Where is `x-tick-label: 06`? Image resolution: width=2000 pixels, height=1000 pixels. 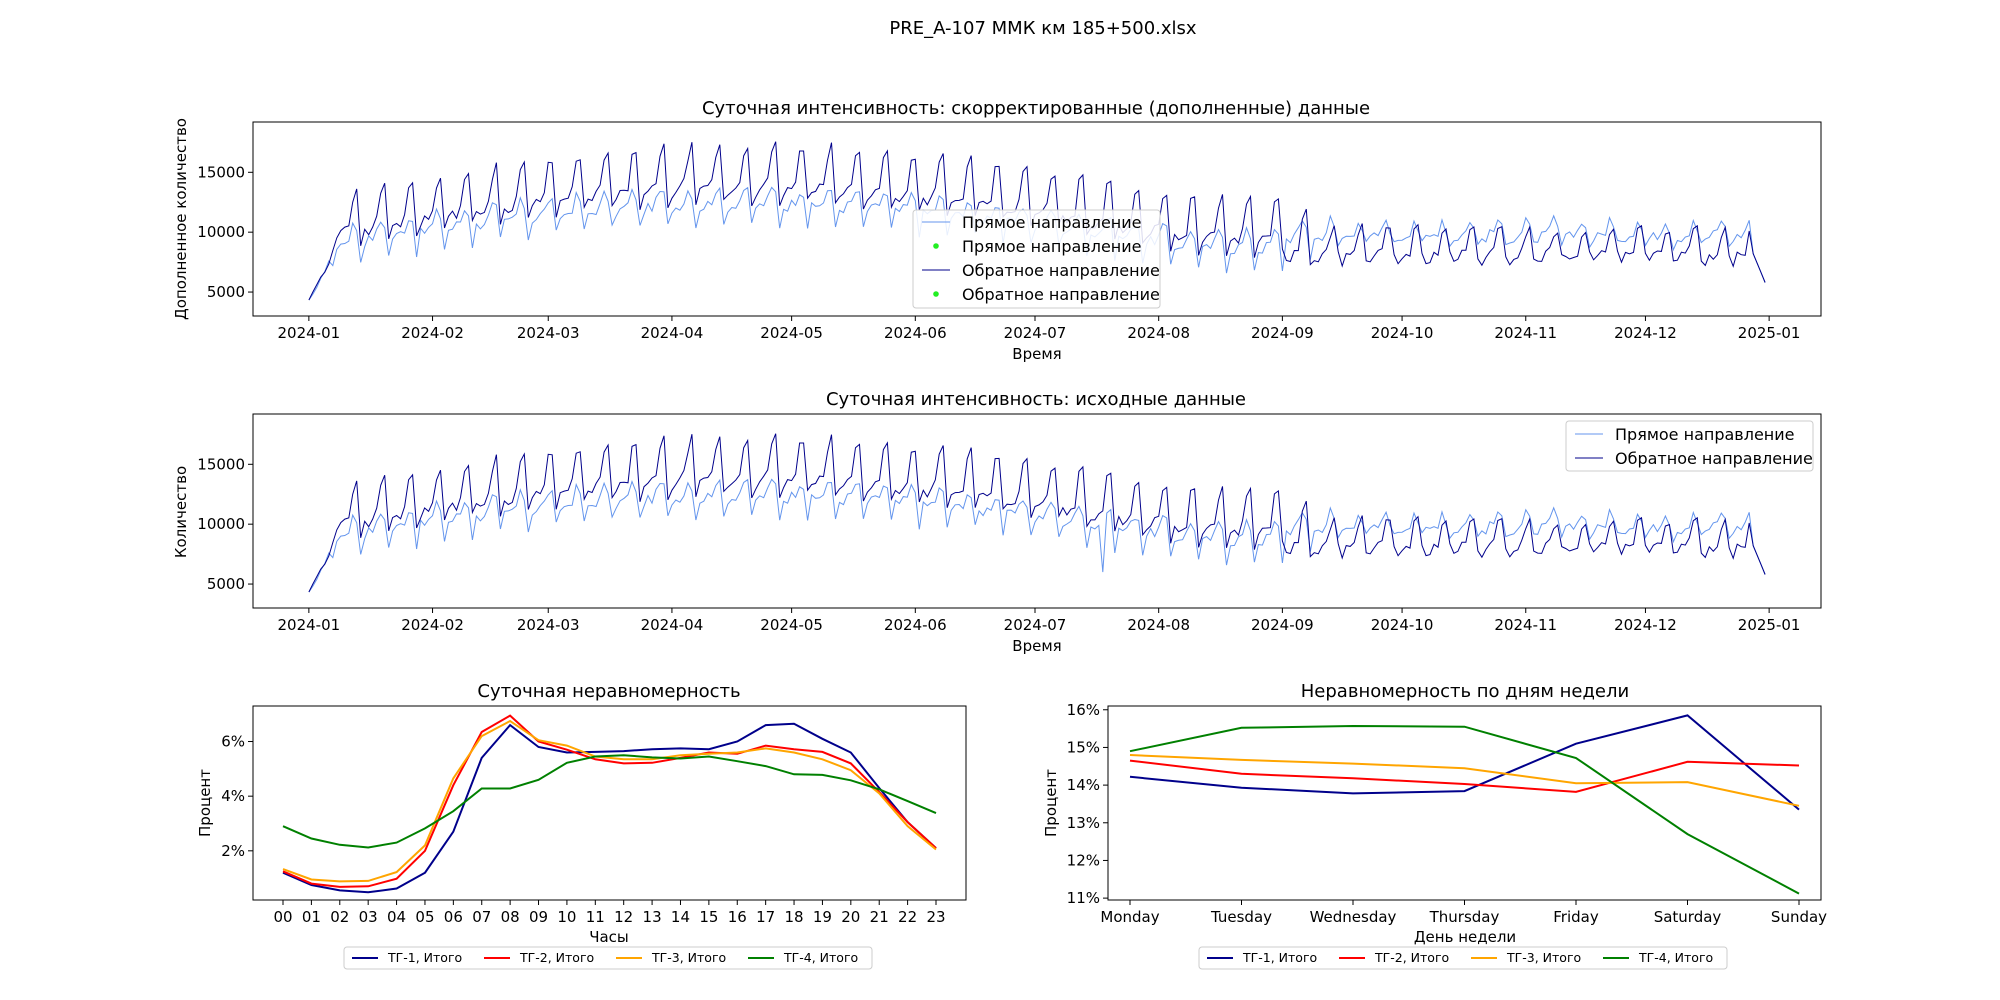 x-tick-label: 06 is located at coordinates (453, 917).